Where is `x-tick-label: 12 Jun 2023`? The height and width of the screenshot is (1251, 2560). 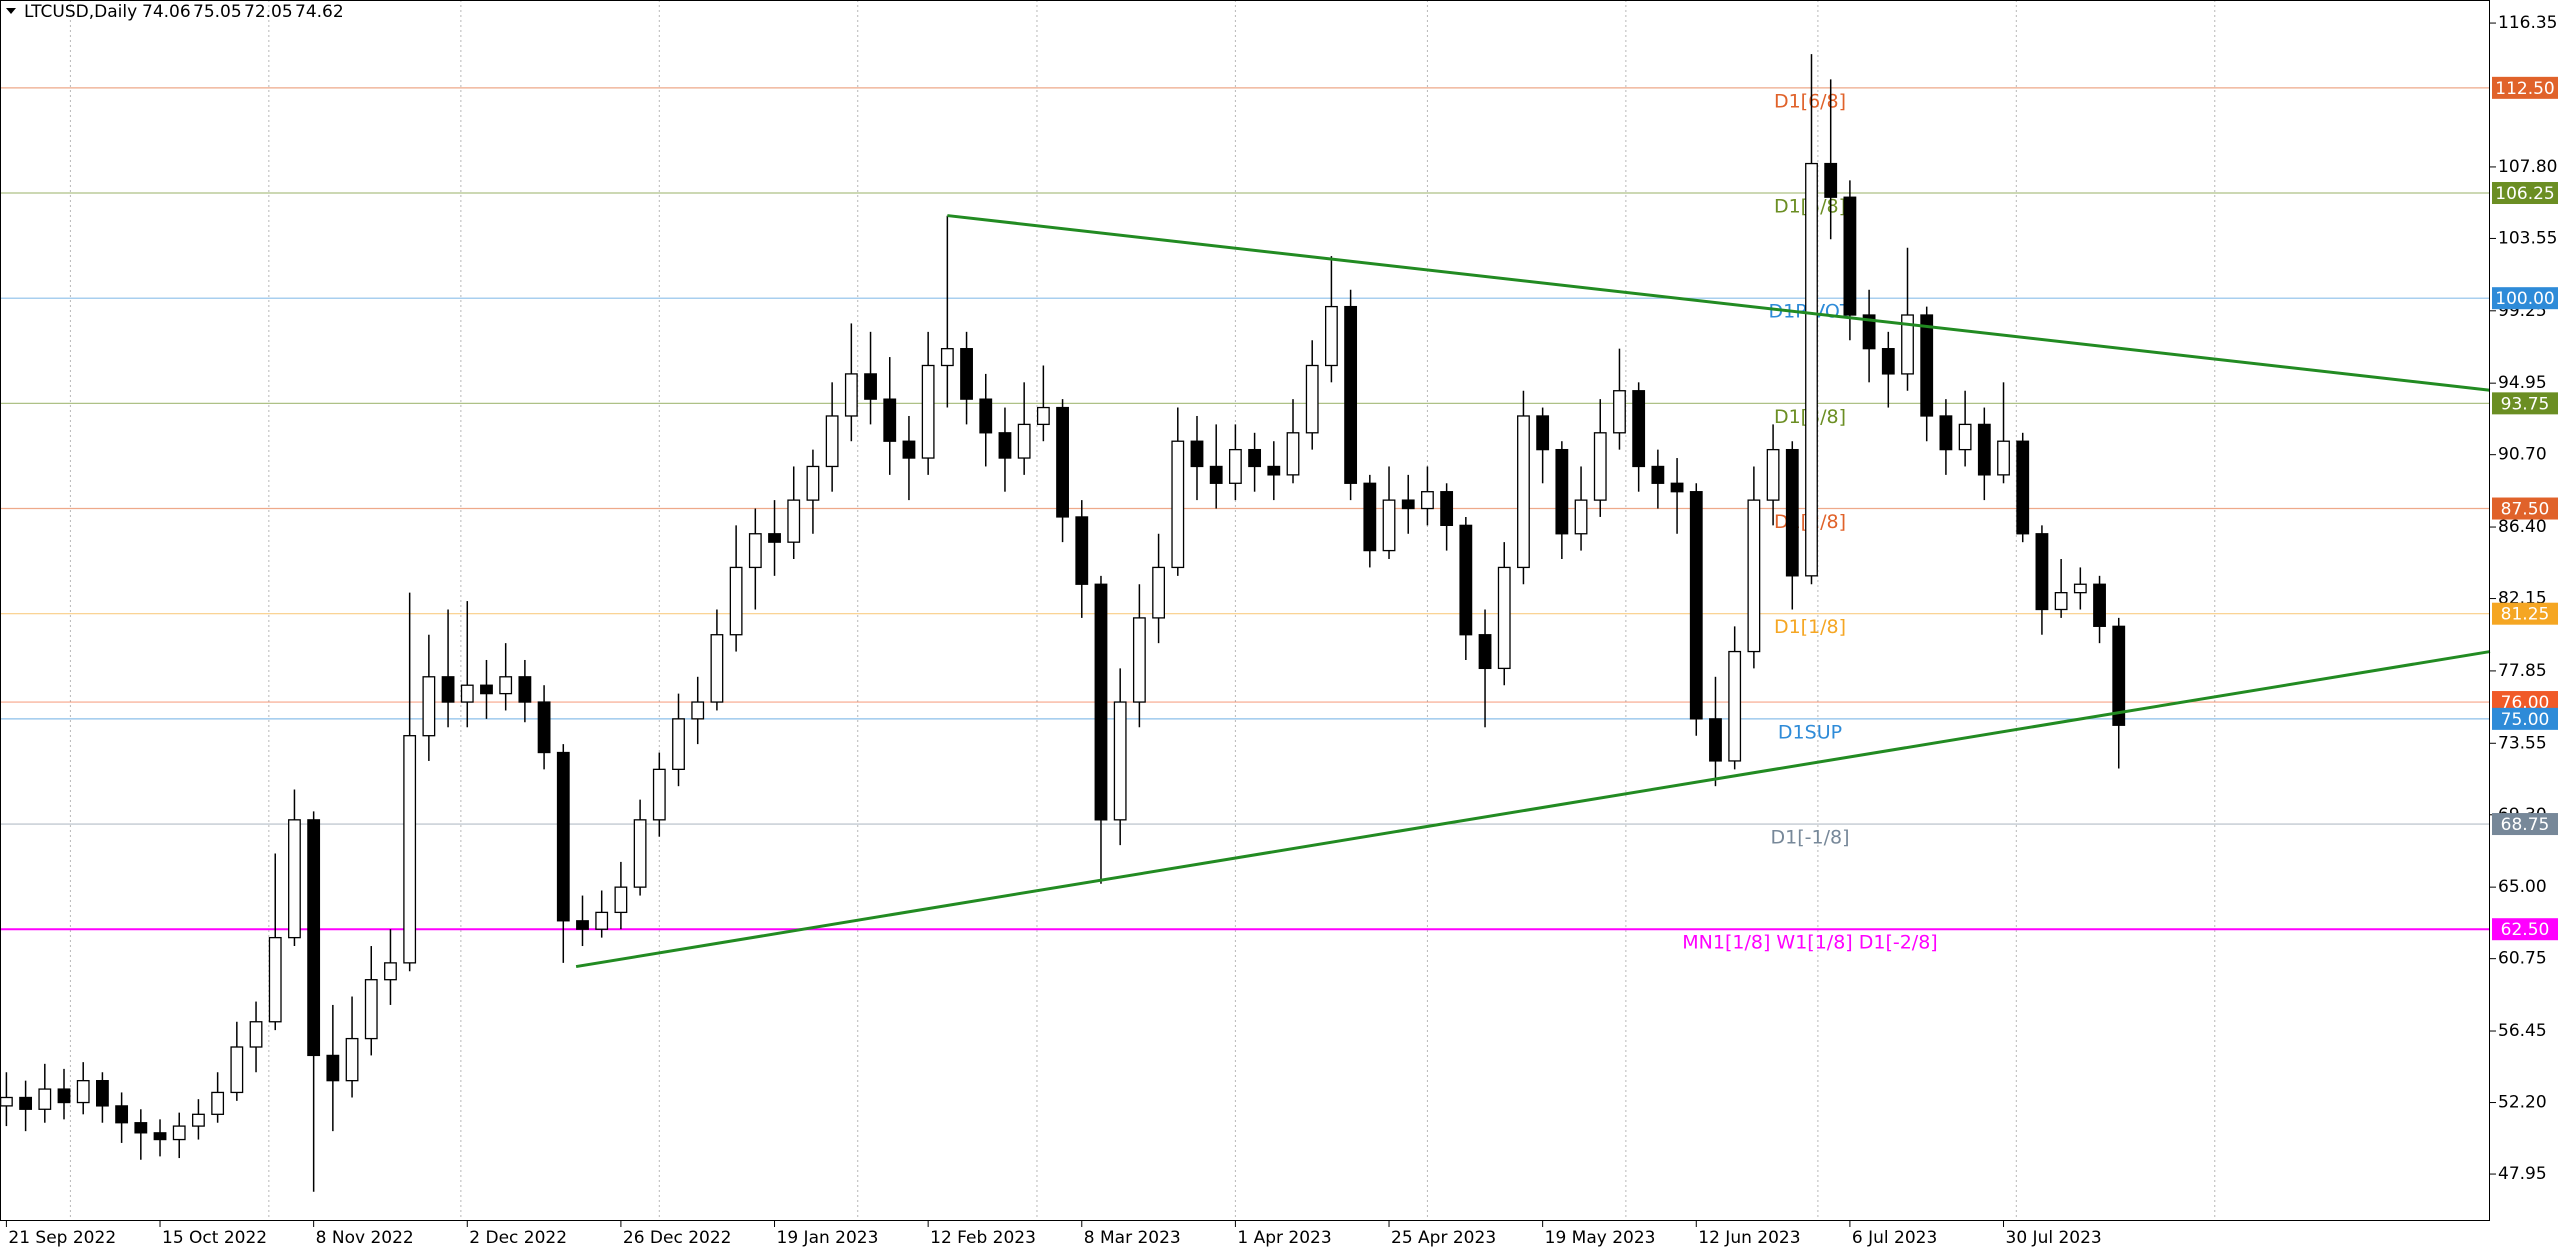 x-tick-label: 12 Jun 2023 is located at coordinates (1749, 1238).